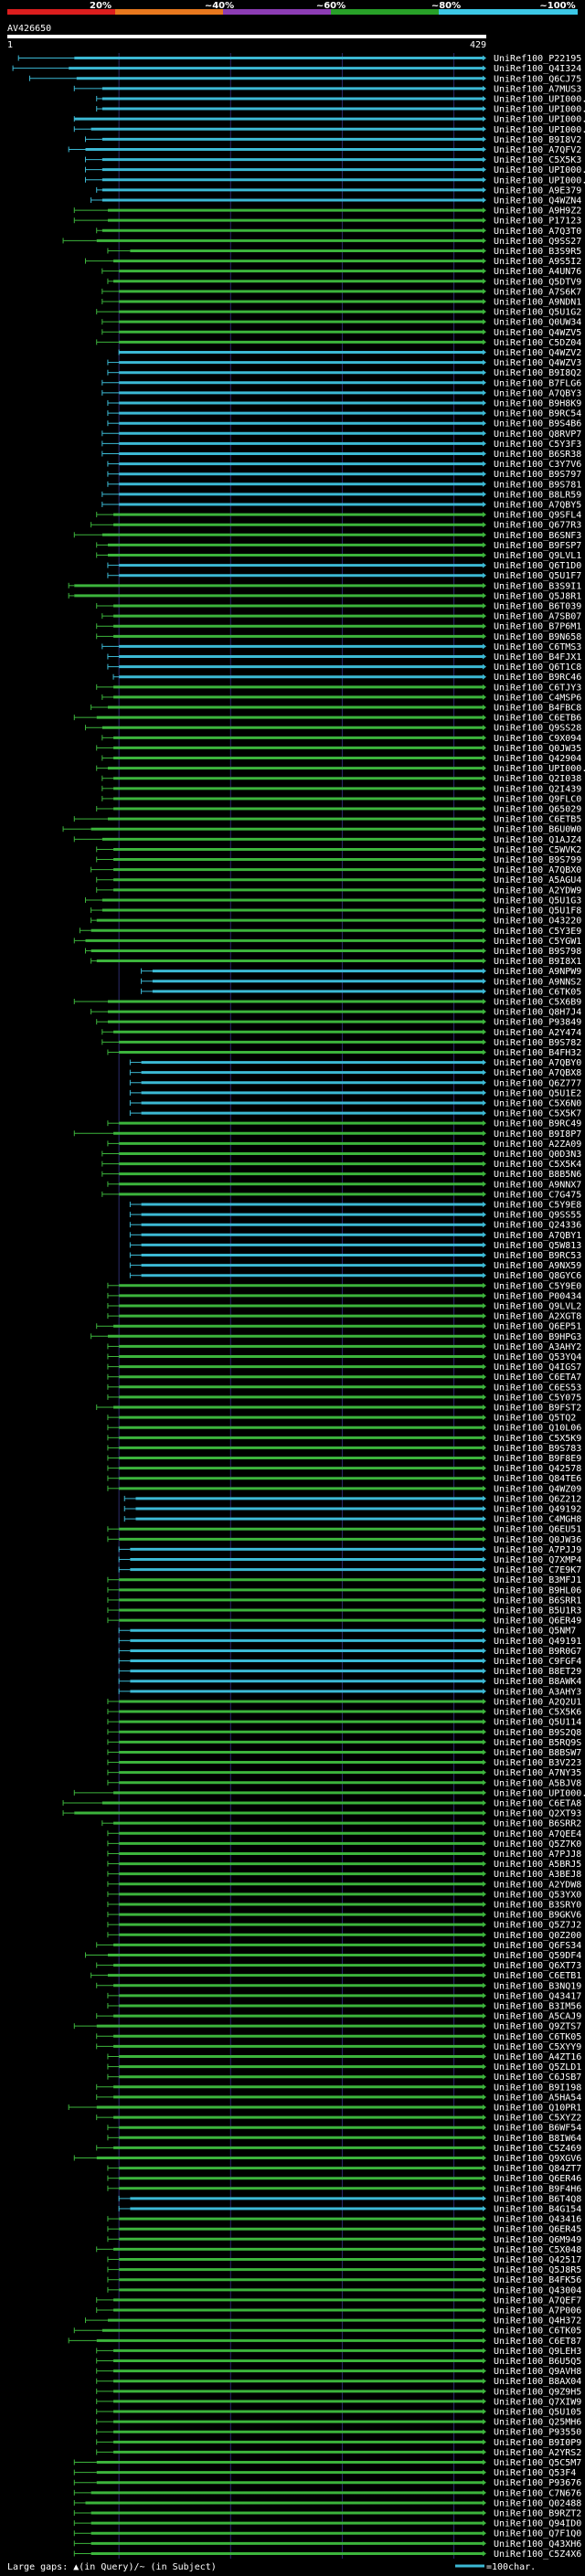 Image resolution: width=585 pixels, height=2576 pixels. I want to click on hit-row: UniRef100_C5Y9E0, so click(344, 1286).